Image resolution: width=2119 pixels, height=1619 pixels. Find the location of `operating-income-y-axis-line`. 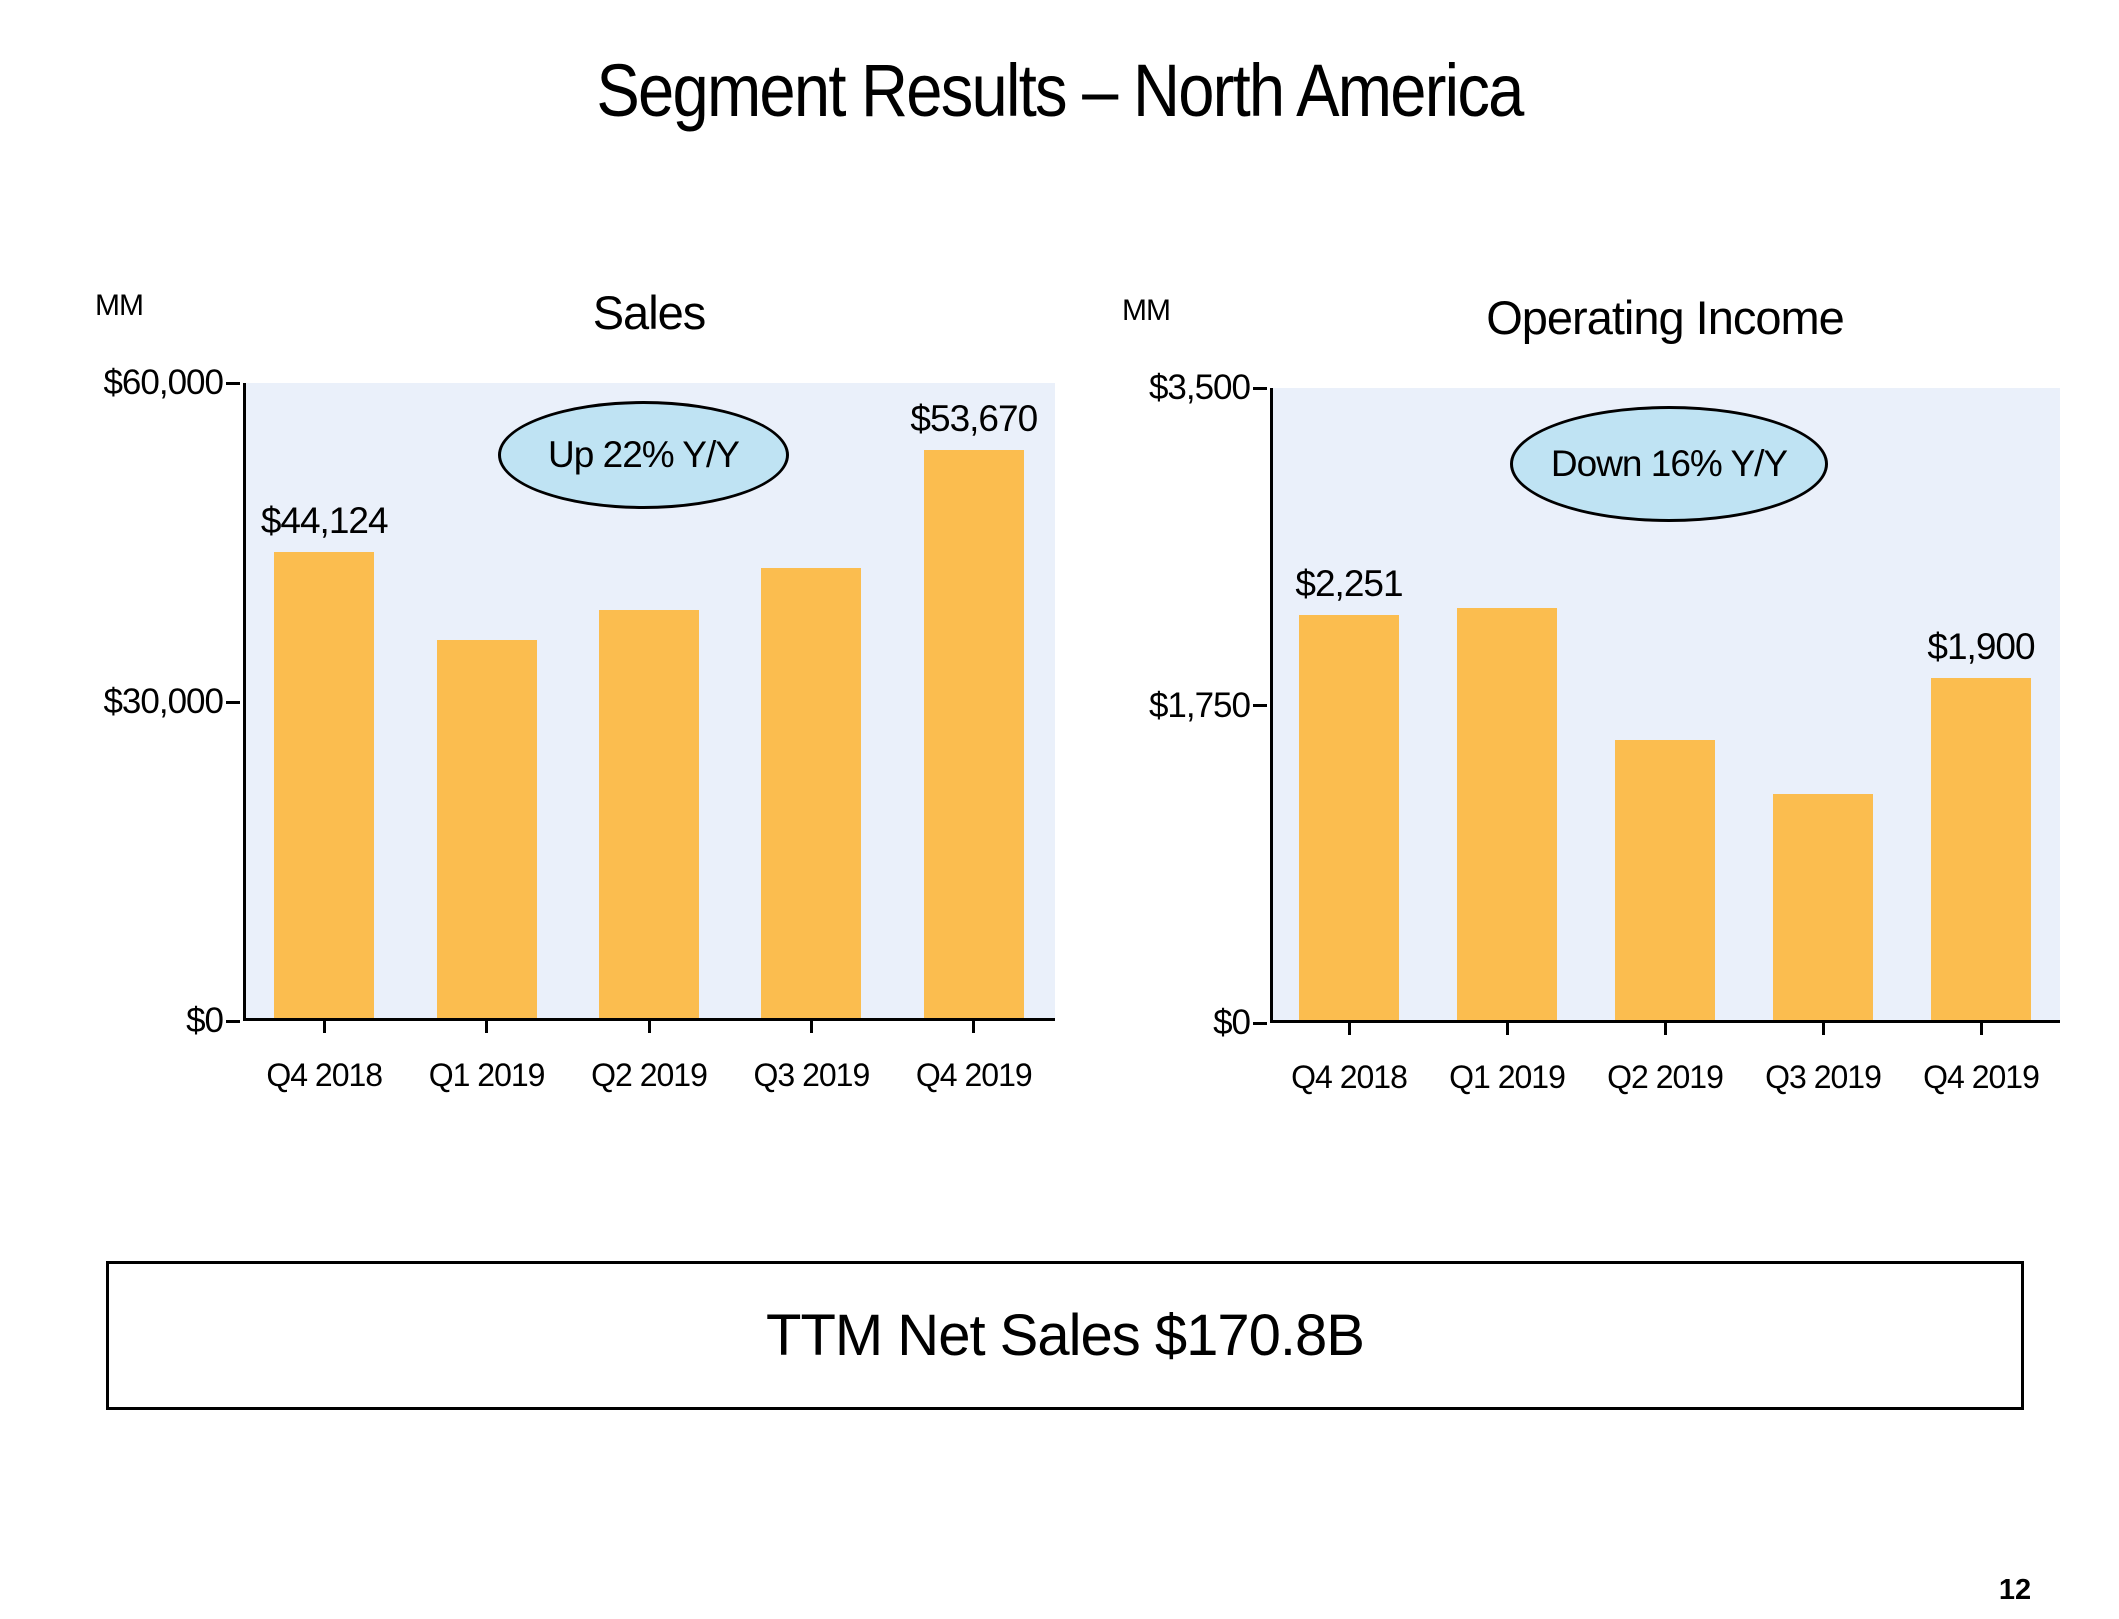

operating-income-y-axis-line is located at coordinates (1271, 705).